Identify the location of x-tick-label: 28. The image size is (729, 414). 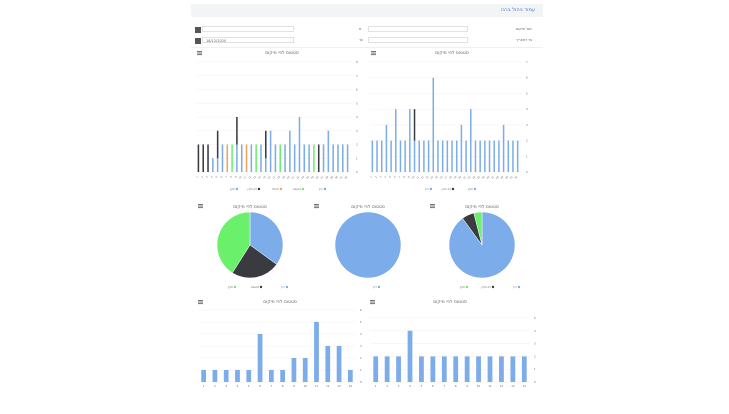
(327, 177).